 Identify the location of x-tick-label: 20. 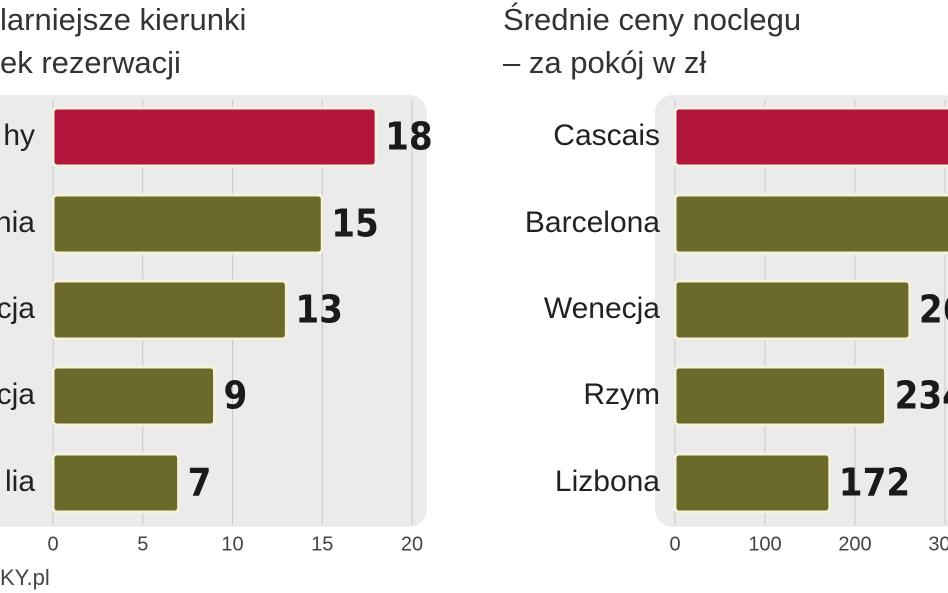
(412, 544).